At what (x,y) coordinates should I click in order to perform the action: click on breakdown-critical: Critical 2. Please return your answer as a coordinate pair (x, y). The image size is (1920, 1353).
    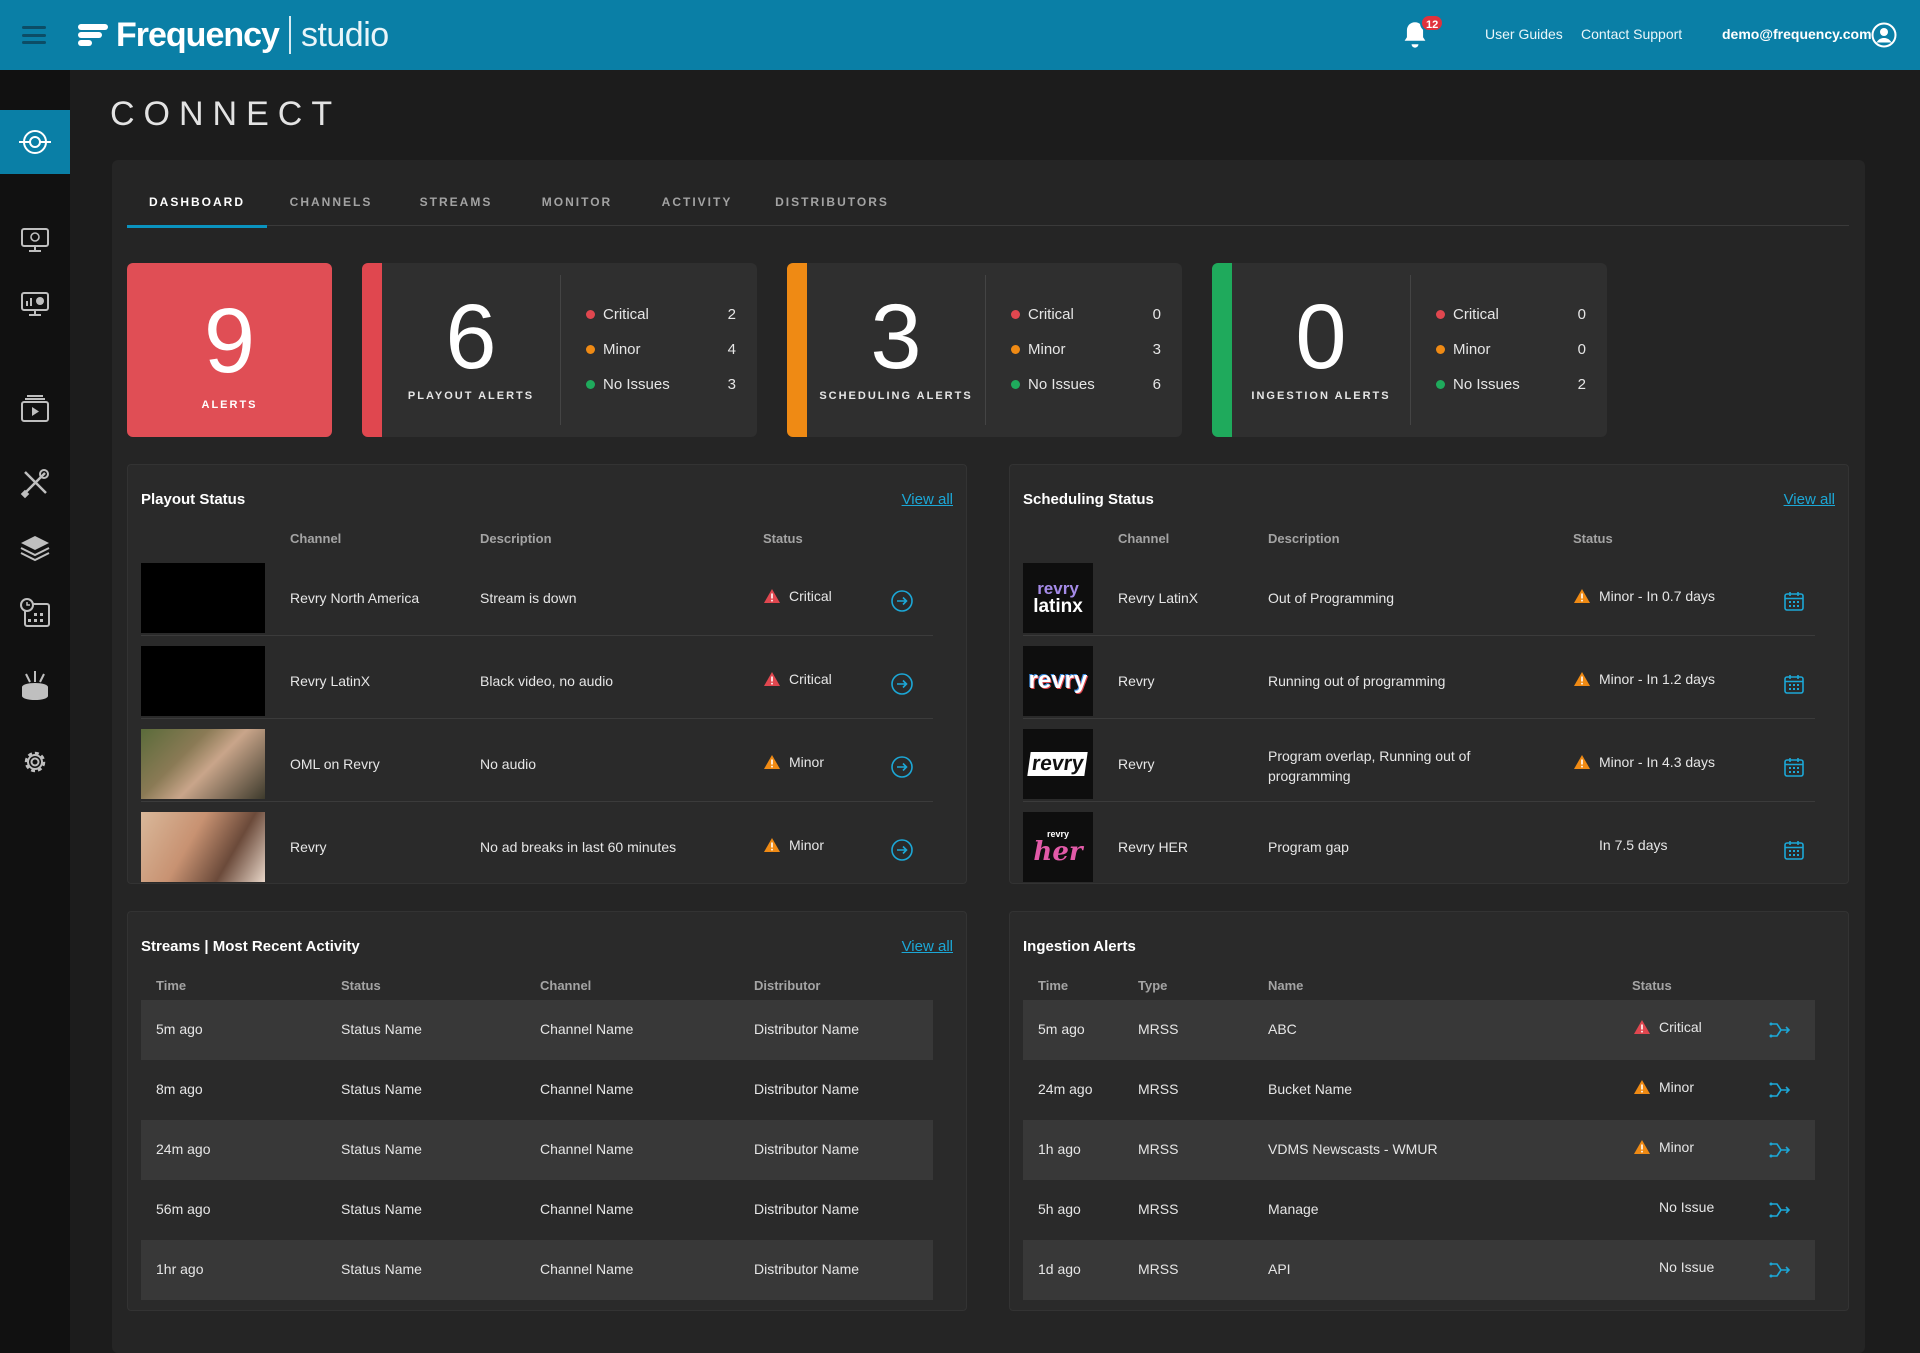
    Looking at the image, I should click on (661, 314).